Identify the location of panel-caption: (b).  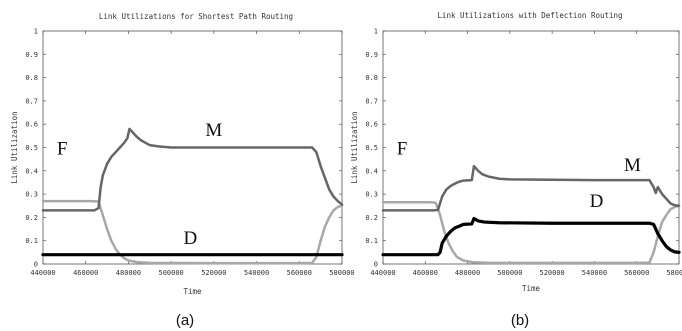
(520, 320).